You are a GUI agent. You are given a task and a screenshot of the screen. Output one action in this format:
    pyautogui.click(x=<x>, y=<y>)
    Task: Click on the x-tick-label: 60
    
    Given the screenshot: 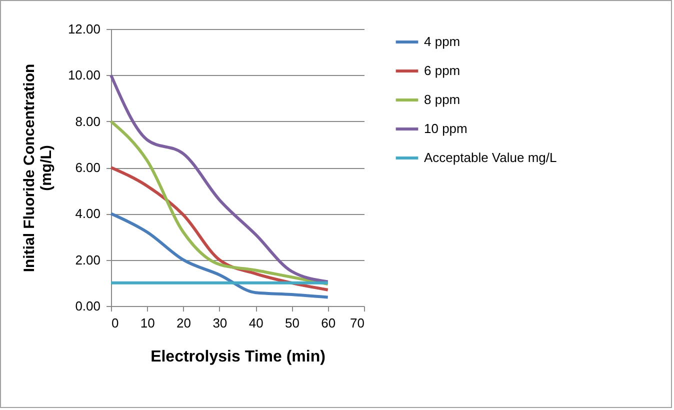 What is the action you would take?
    pyautogui.click(x=328, y=323)
    